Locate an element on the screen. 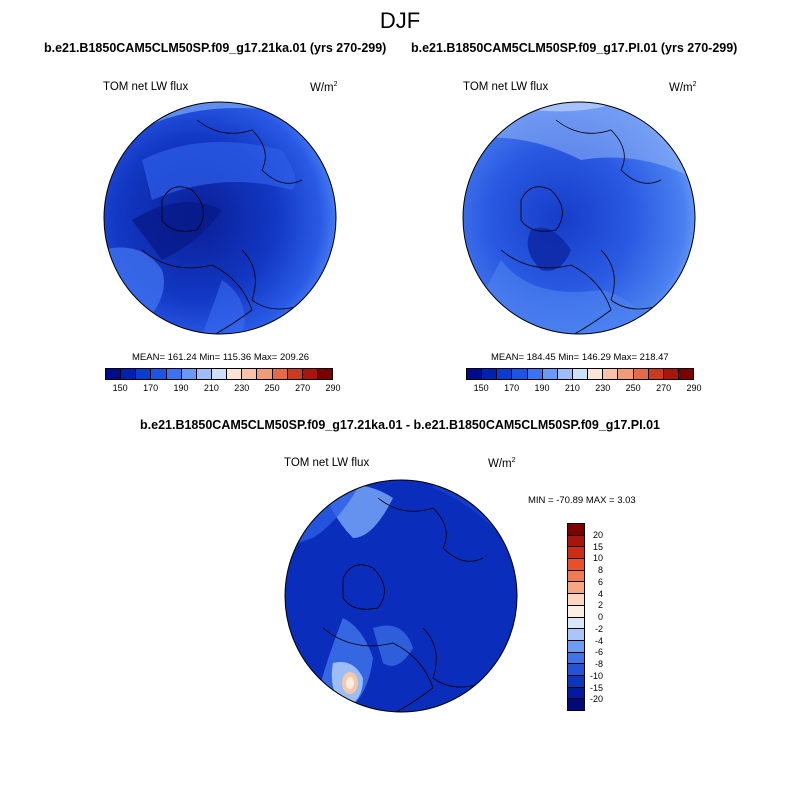 This screenshot has width=800, height=800. panel-2-colorbar: 150 170 190 210 230 250 270 290 is located at coordinates (584, 381).